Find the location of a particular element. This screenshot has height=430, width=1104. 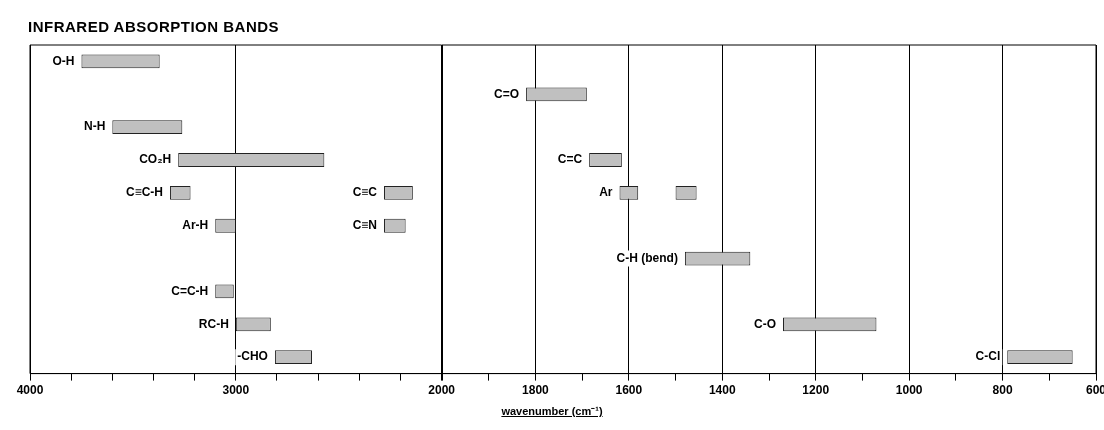

series-label: C≡N is located at coordinates (365, 225).